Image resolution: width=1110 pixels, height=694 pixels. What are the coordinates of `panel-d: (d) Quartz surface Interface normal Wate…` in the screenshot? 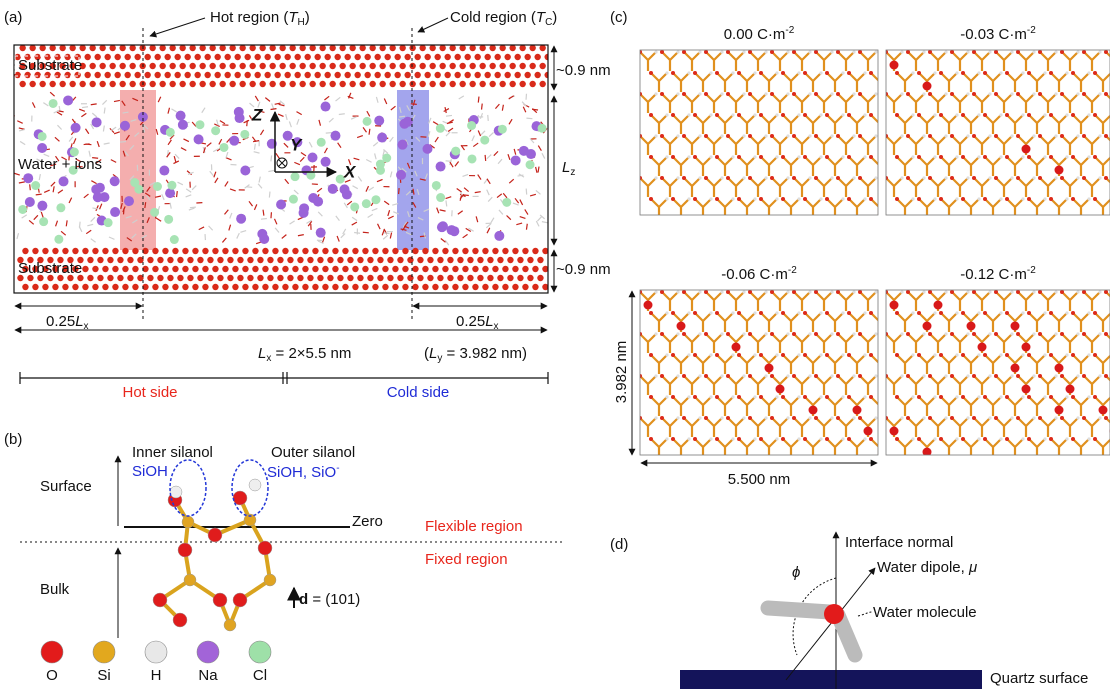 It's located at (849, 610).